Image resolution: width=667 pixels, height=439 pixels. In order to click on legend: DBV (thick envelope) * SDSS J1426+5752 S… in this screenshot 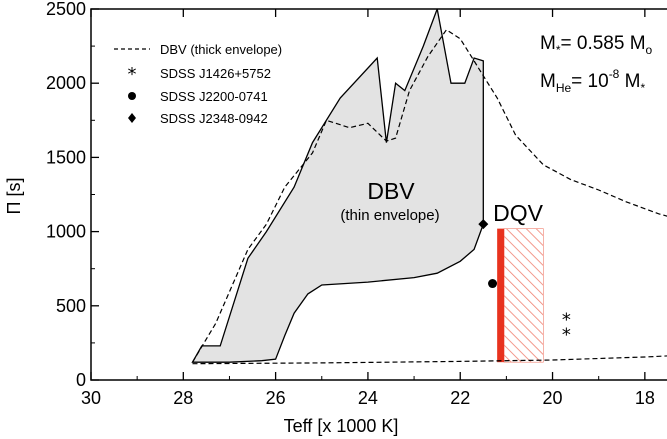, I will do `click(198, 84)`.